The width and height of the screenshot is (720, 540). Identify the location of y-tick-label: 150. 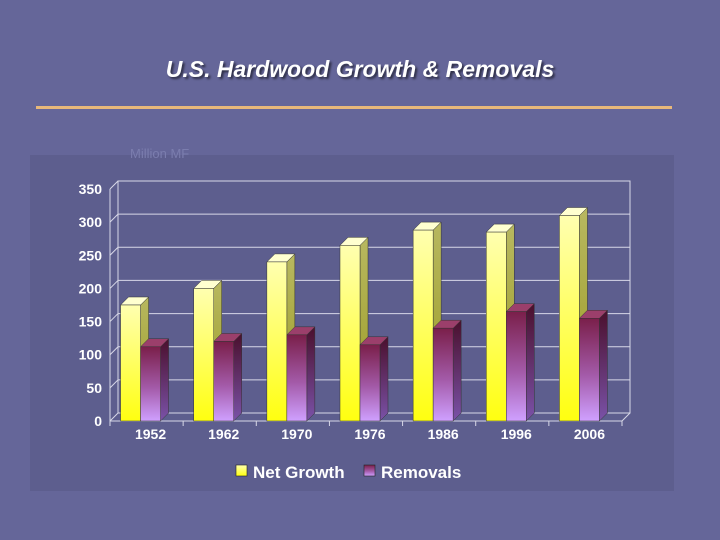
(91, 322).